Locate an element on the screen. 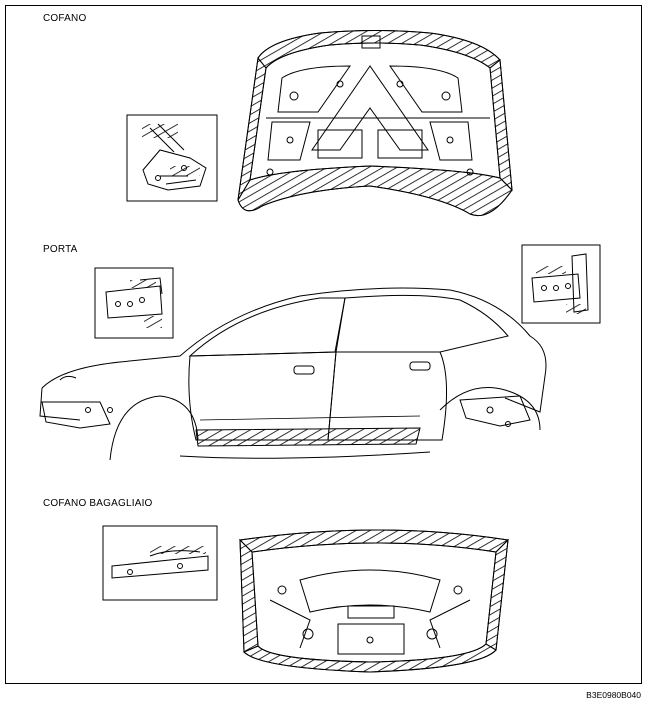  rear-door-hinge-inset is located at coordinates (561, 284).